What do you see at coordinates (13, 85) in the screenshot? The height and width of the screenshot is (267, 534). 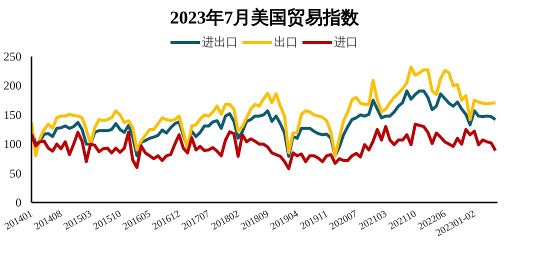 I see `y-tick-label: 200` at bounding box center [13, 85].